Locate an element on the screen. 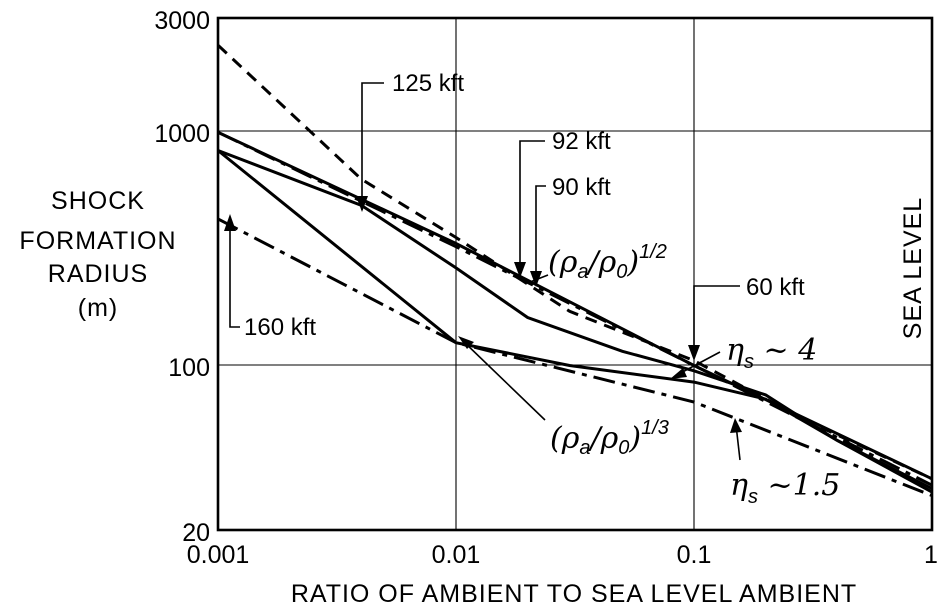 The image size is (937, 613). callout-line-exp-half is located at coordinates (539, 278).